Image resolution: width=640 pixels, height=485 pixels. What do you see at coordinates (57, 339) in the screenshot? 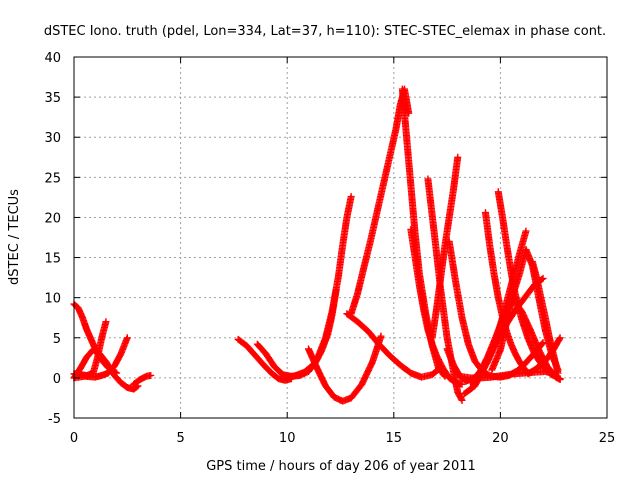
I see `y-tick-label: 5` at bounding box center [57, 339].